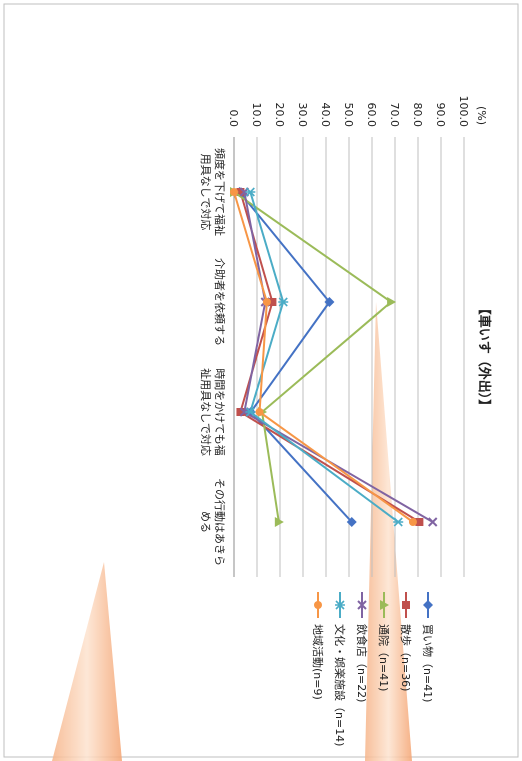 The image size is (522, 761). I want to click on unit-label: (%), so click(481, 115).